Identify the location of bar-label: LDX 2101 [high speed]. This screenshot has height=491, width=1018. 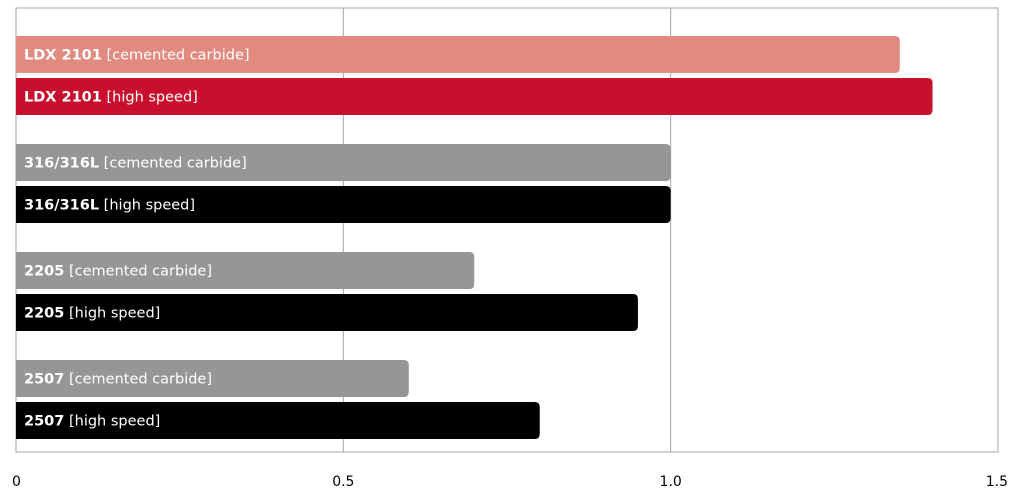
(111, 98).